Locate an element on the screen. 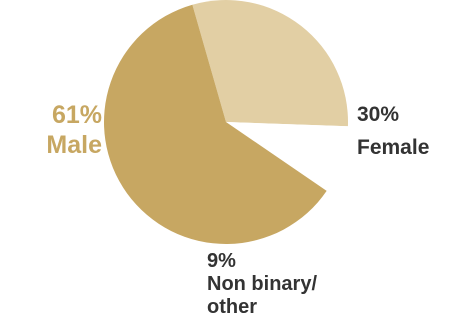  male-label: 61% Male is located at coordinates (54, 130).